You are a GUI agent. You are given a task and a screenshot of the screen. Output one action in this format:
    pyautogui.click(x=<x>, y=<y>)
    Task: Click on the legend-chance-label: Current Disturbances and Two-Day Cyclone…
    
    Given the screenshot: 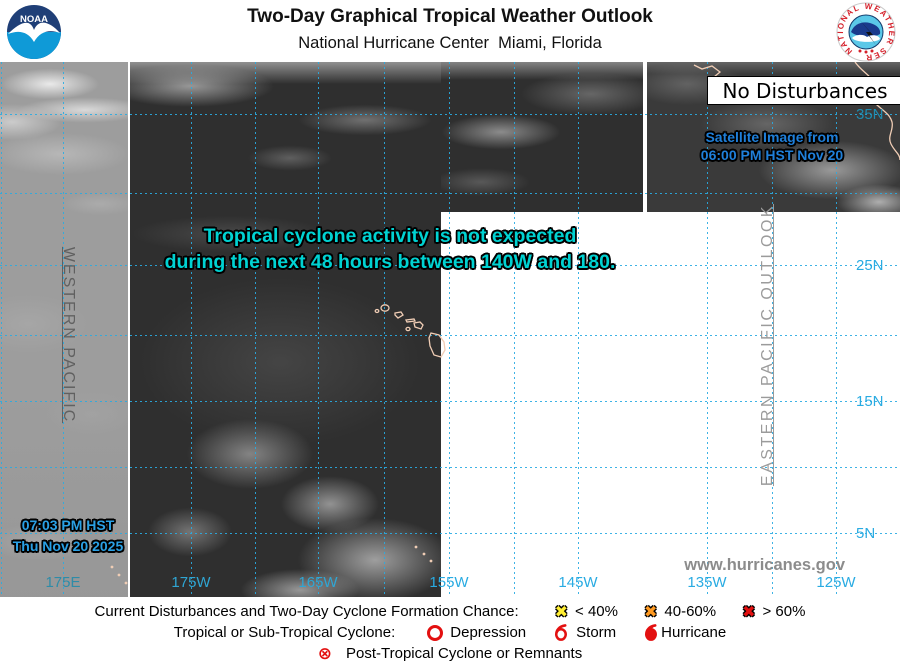 What is the action you would take?
    pyautogui.click(x=306, y=611)
    